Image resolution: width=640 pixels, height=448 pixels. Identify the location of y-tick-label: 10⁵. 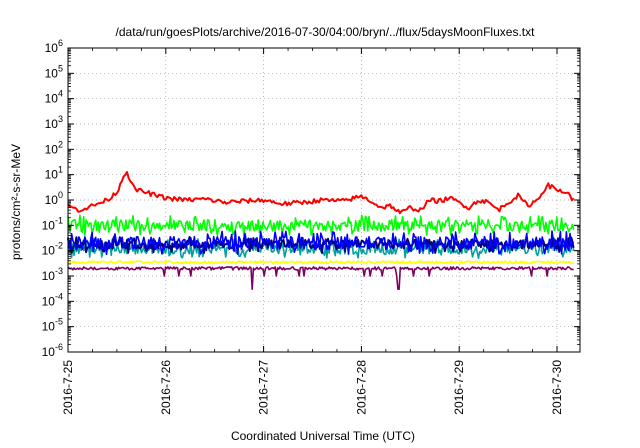
(54, 71).